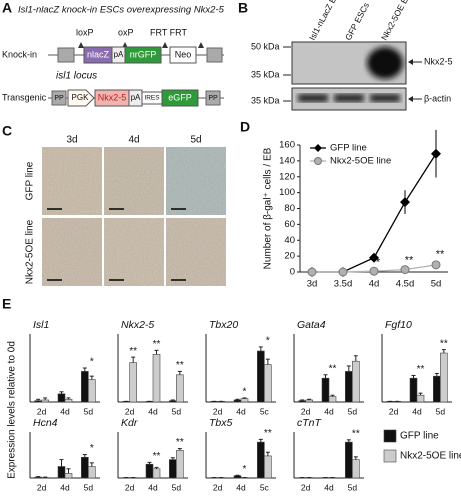  Describe the element at coordinates (152, 98) in the screenshot. I see `box-label: IRES` at that location.